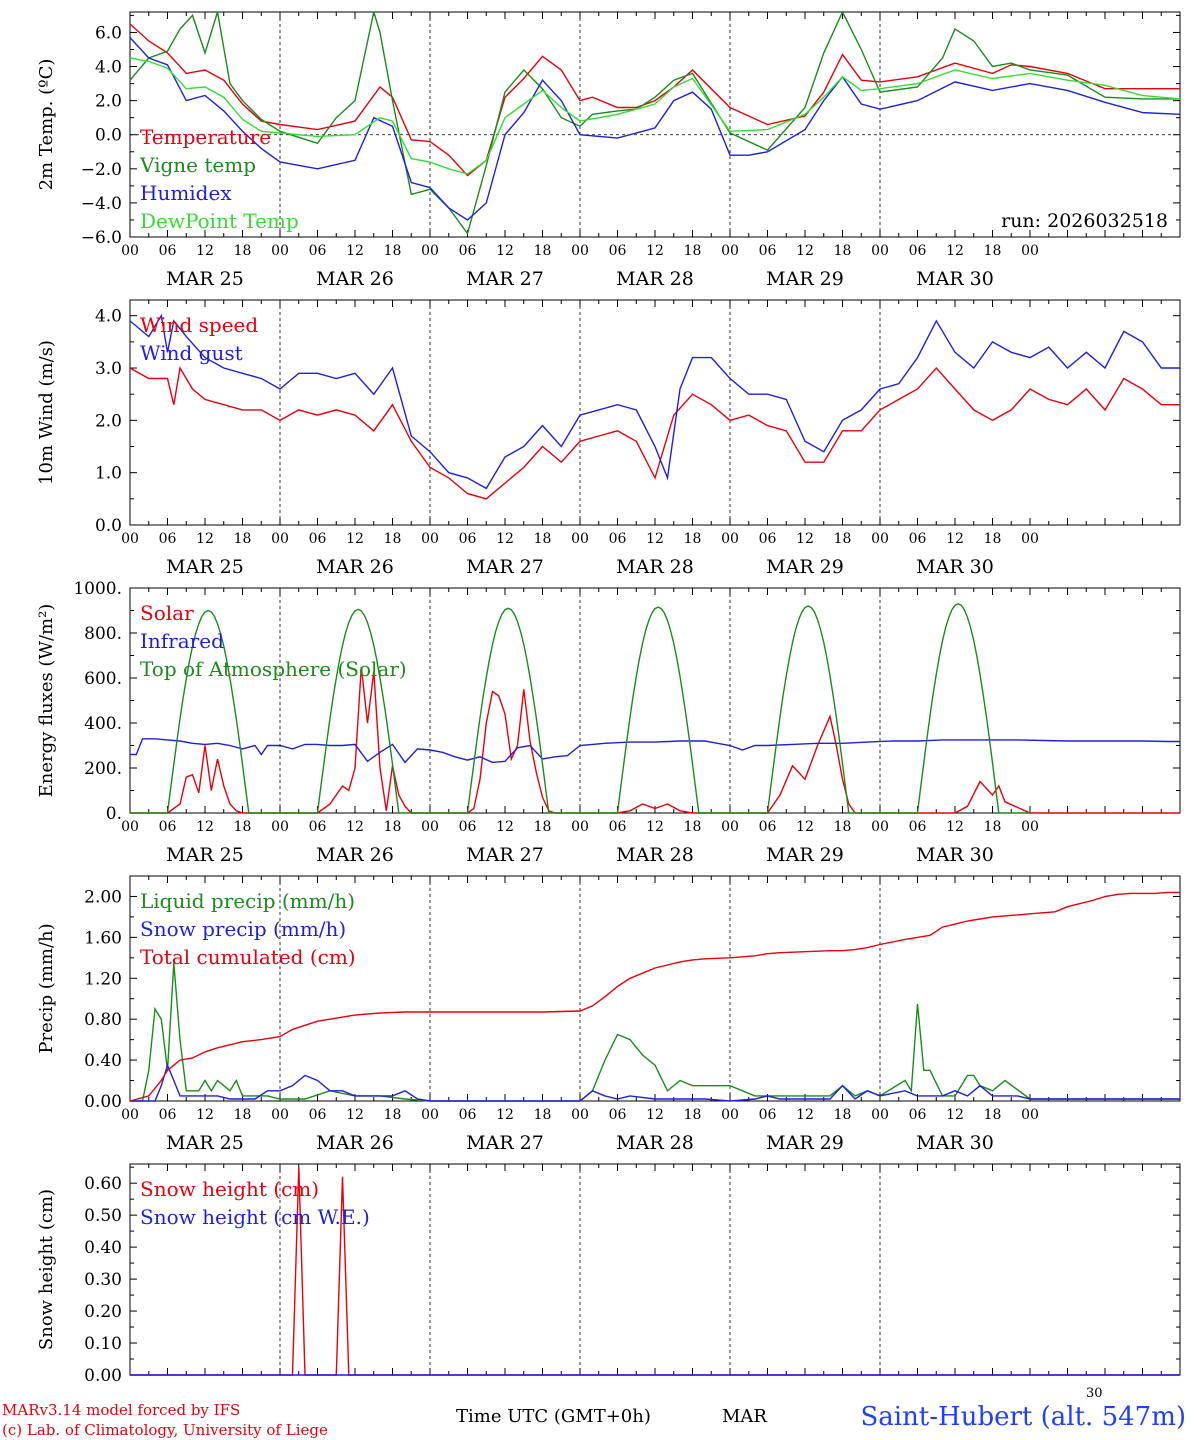 The height and width of the screenshot is (1440, 1194). What do you see at coordinates (103, 1344) in the screenshot?
I see `y-tick-label: 0.10` at bounding box center [103, 1344].